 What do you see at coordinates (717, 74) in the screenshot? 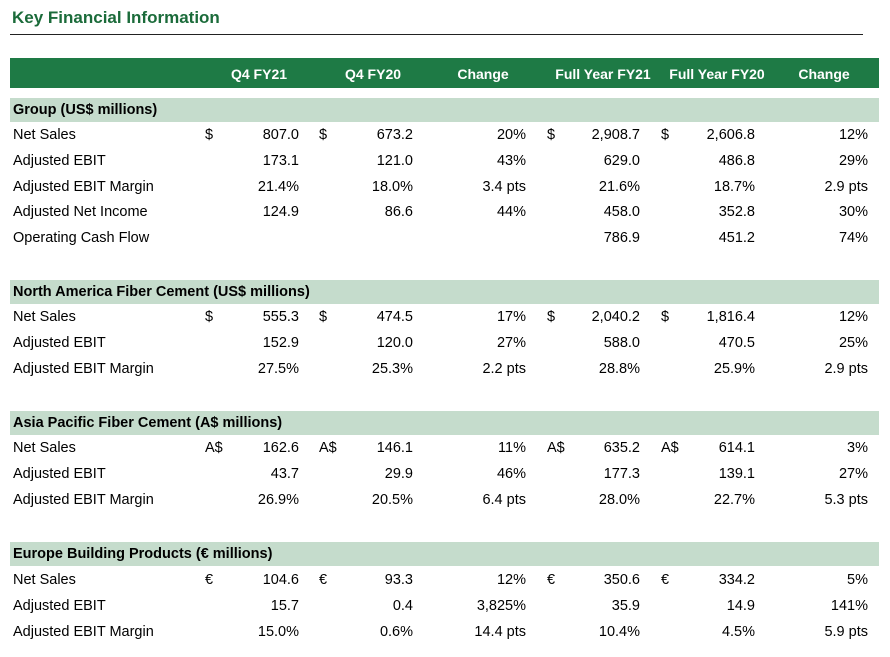
I see `col-header-fy20: Full Year FY20` at bounding box center [717, 74].